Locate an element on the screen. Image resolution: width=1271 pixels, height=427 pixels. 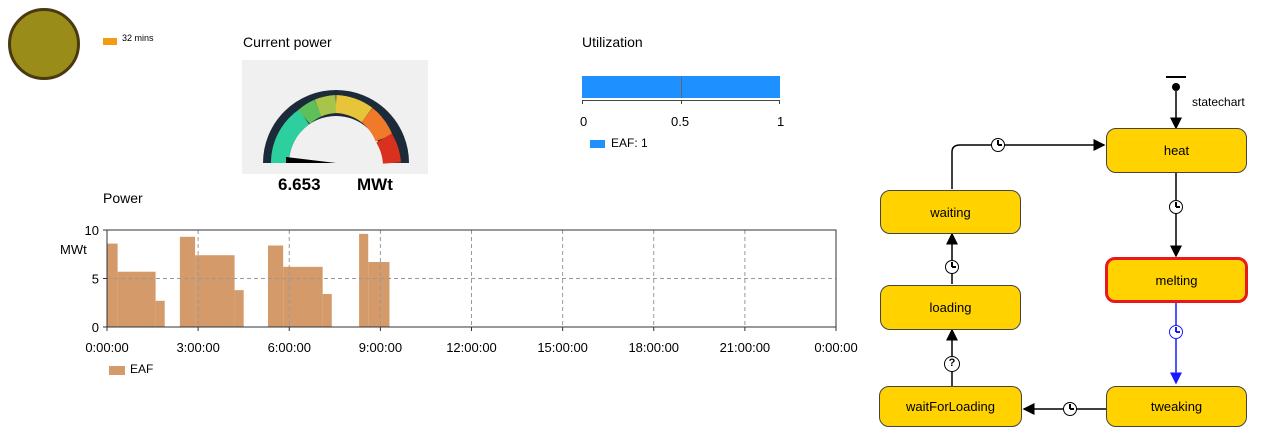
state-heat-label: heat is located at coordinates (1176, 150).